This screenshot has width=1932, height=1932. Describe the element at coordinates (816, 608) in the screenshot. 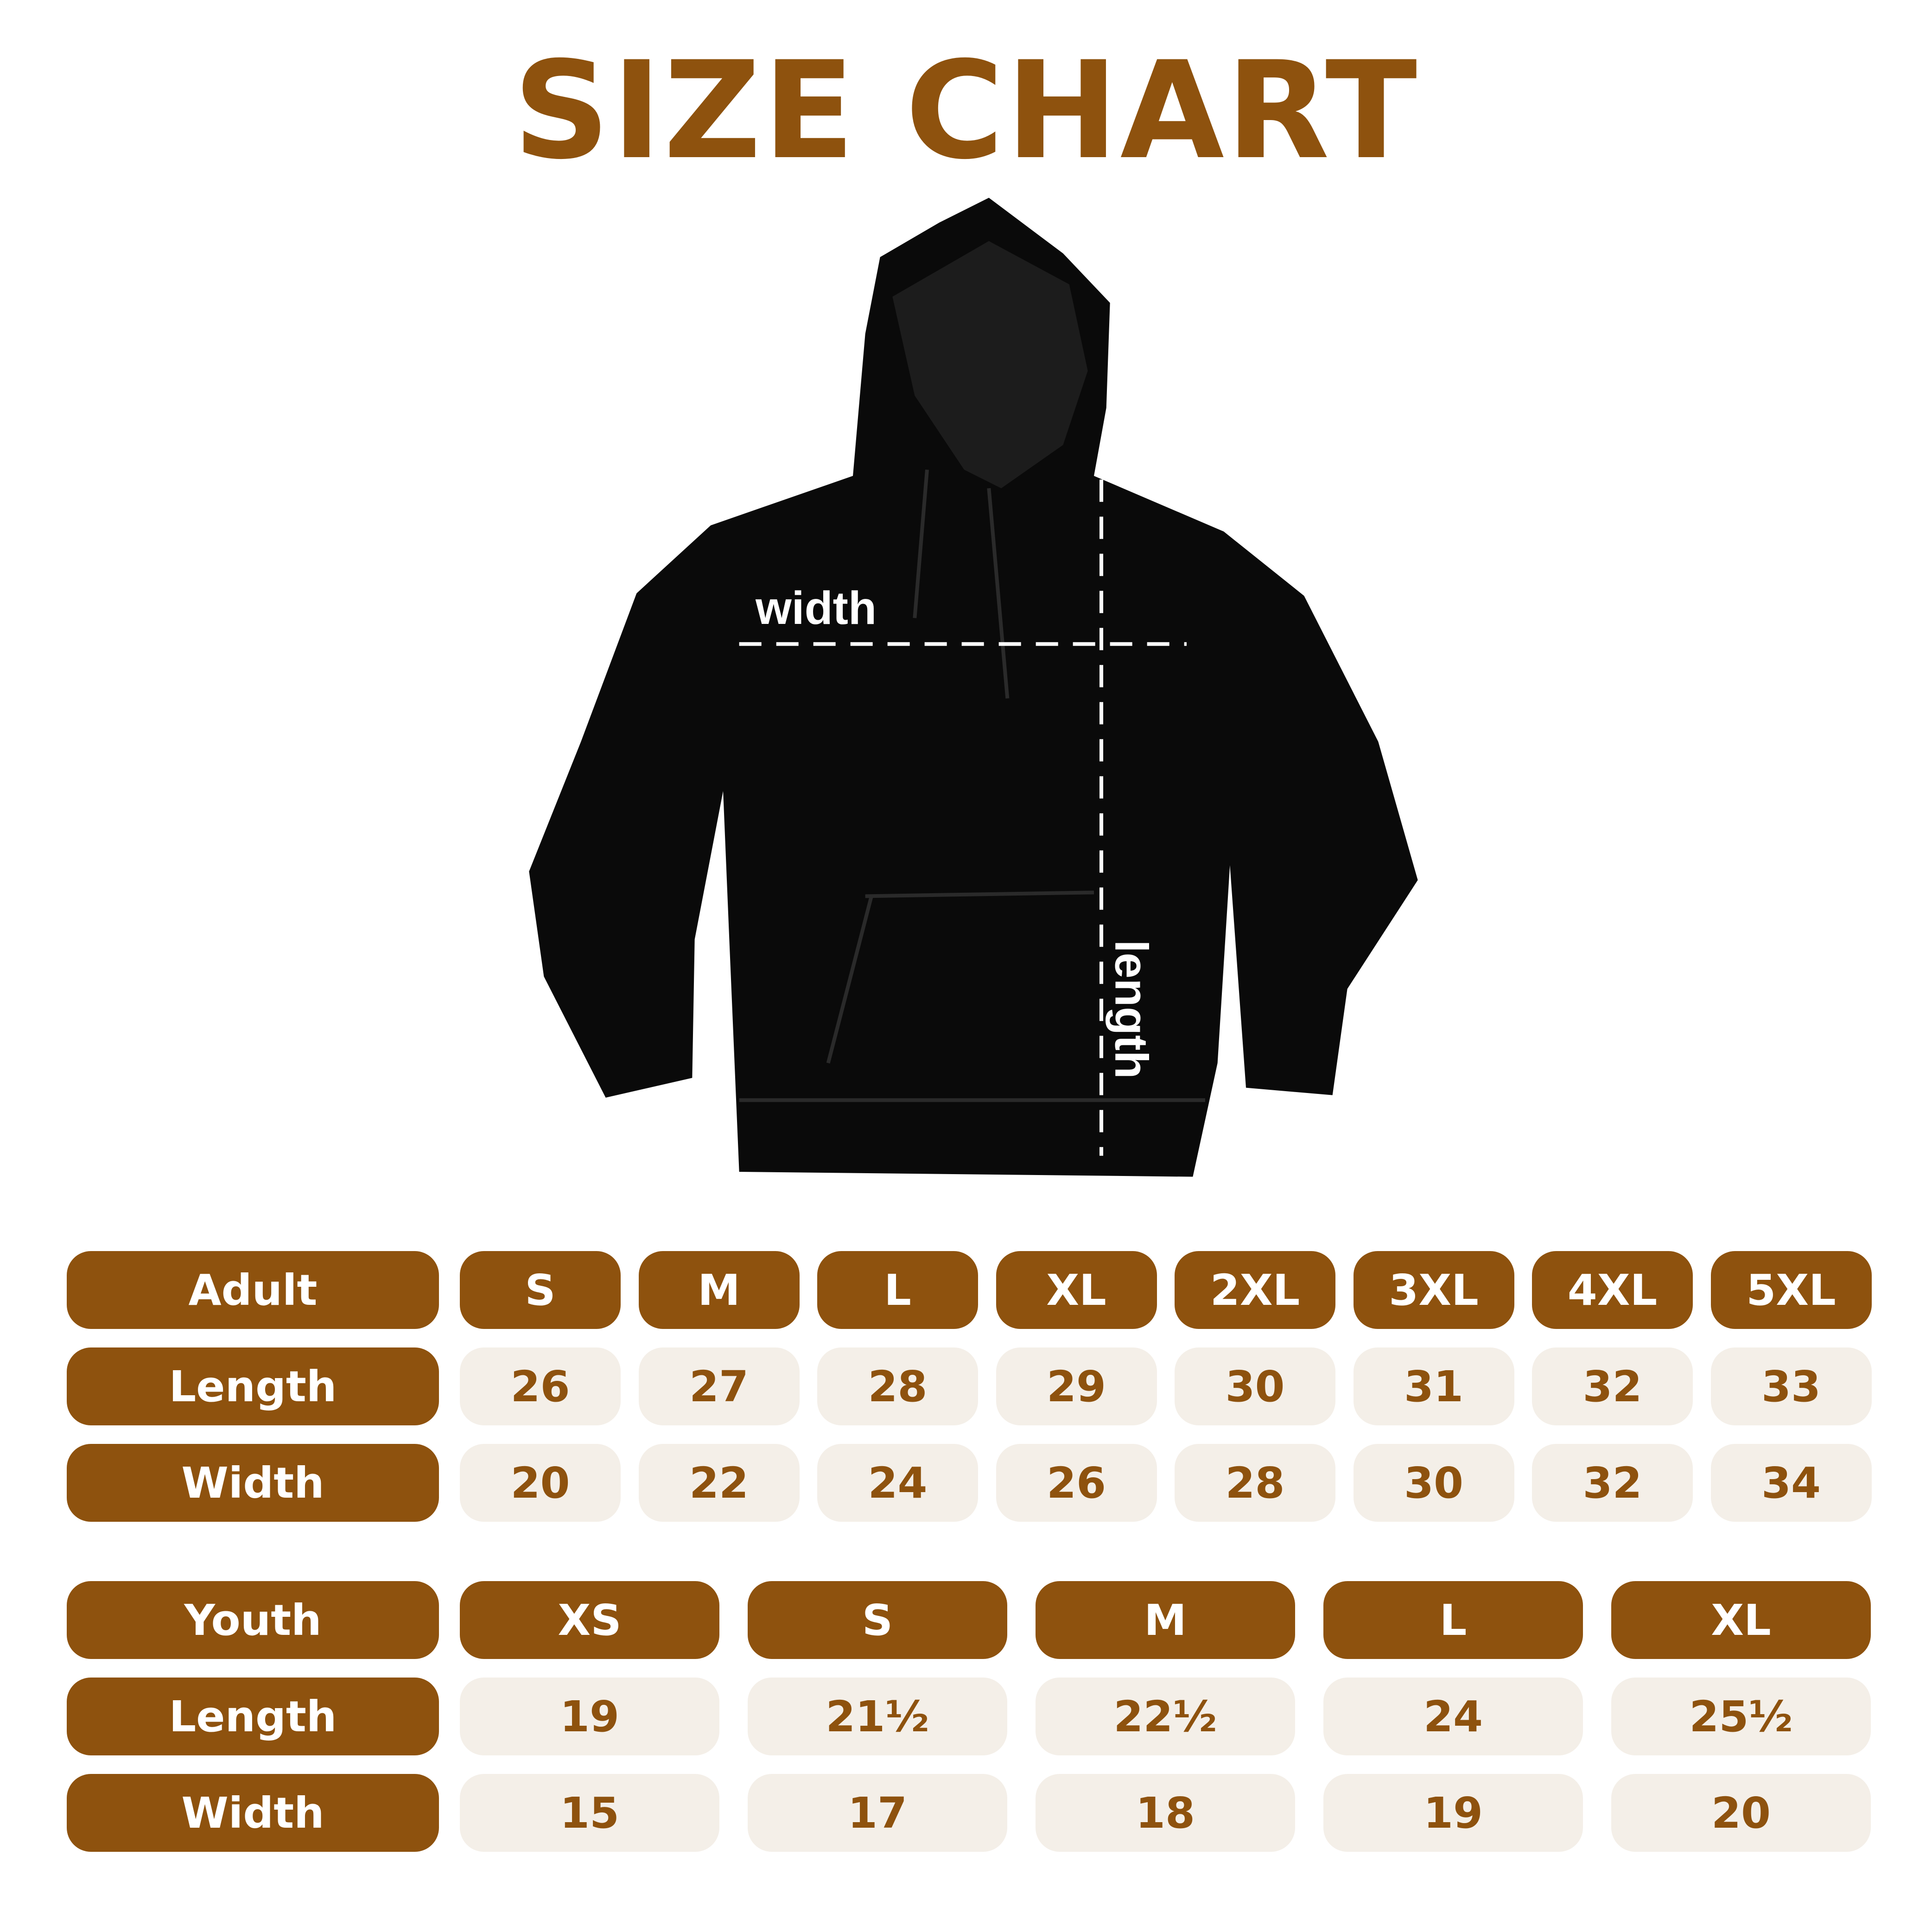

I see `width-label: width` at that location.